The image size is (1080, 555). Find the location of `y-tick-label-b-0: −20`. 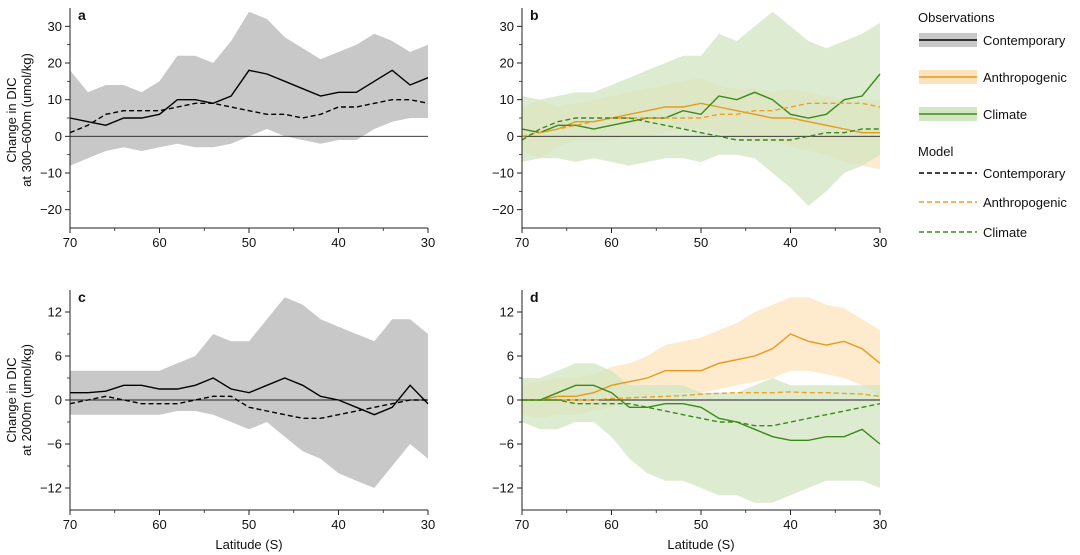

y-tick-label-b-0: −20 is located at coordinates (503, 209).